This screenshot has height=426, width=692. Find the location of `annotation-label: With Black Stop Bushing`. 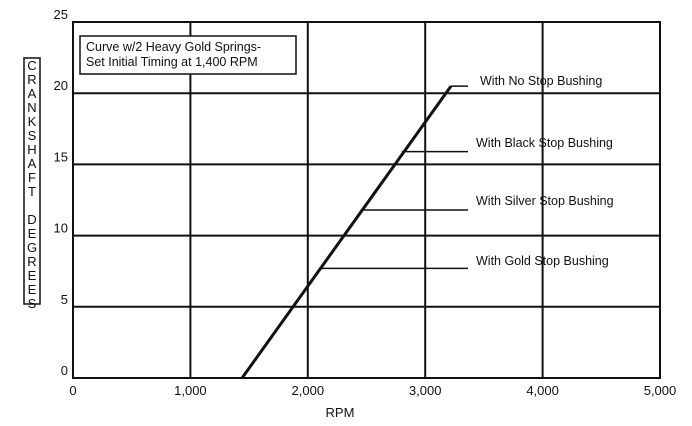

annotation-label: With Black Stop Bushing is located at coordinates (544, 143).